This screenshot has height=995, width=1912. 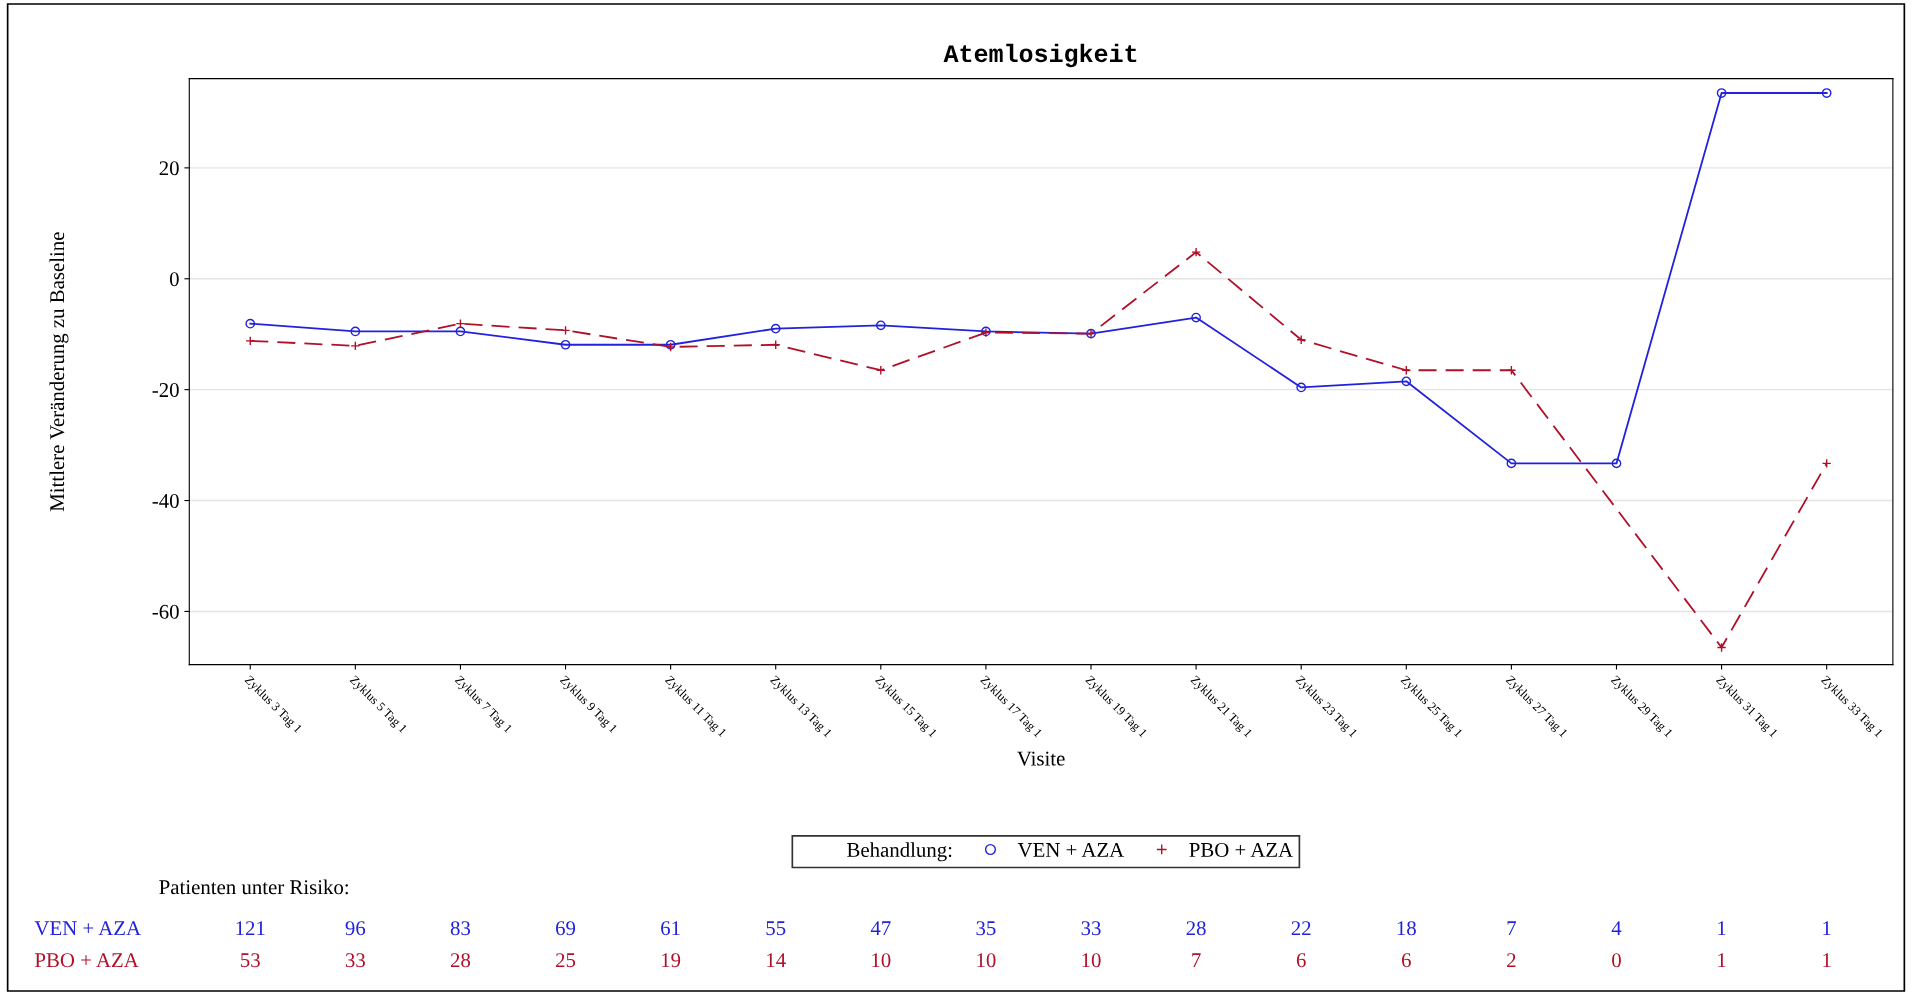 I want to click on legend-label: PBO + AZA, so click(x=1241, y=849).